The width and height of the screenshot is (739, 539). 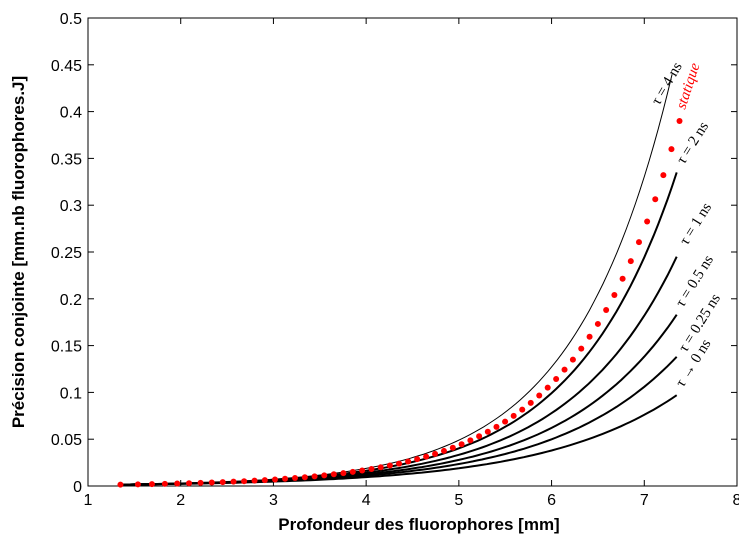 I want to click on y-tick-label: 0.5, so click(x=71, y=19).